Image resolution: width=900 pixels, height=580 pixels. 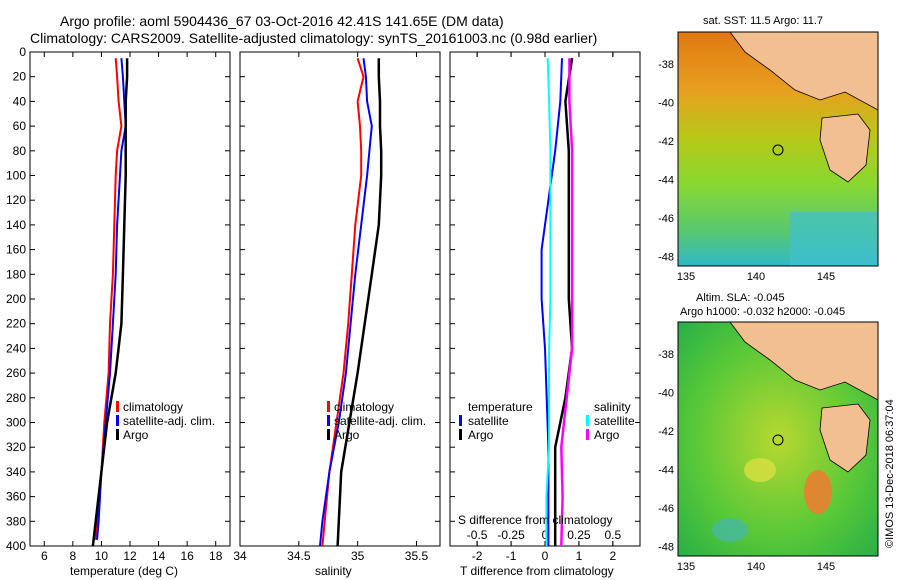 What do you see at coordinates (666, 258) in the screenshot?
I see `lat-tick-label: -48` at bounding box center [666, 258].